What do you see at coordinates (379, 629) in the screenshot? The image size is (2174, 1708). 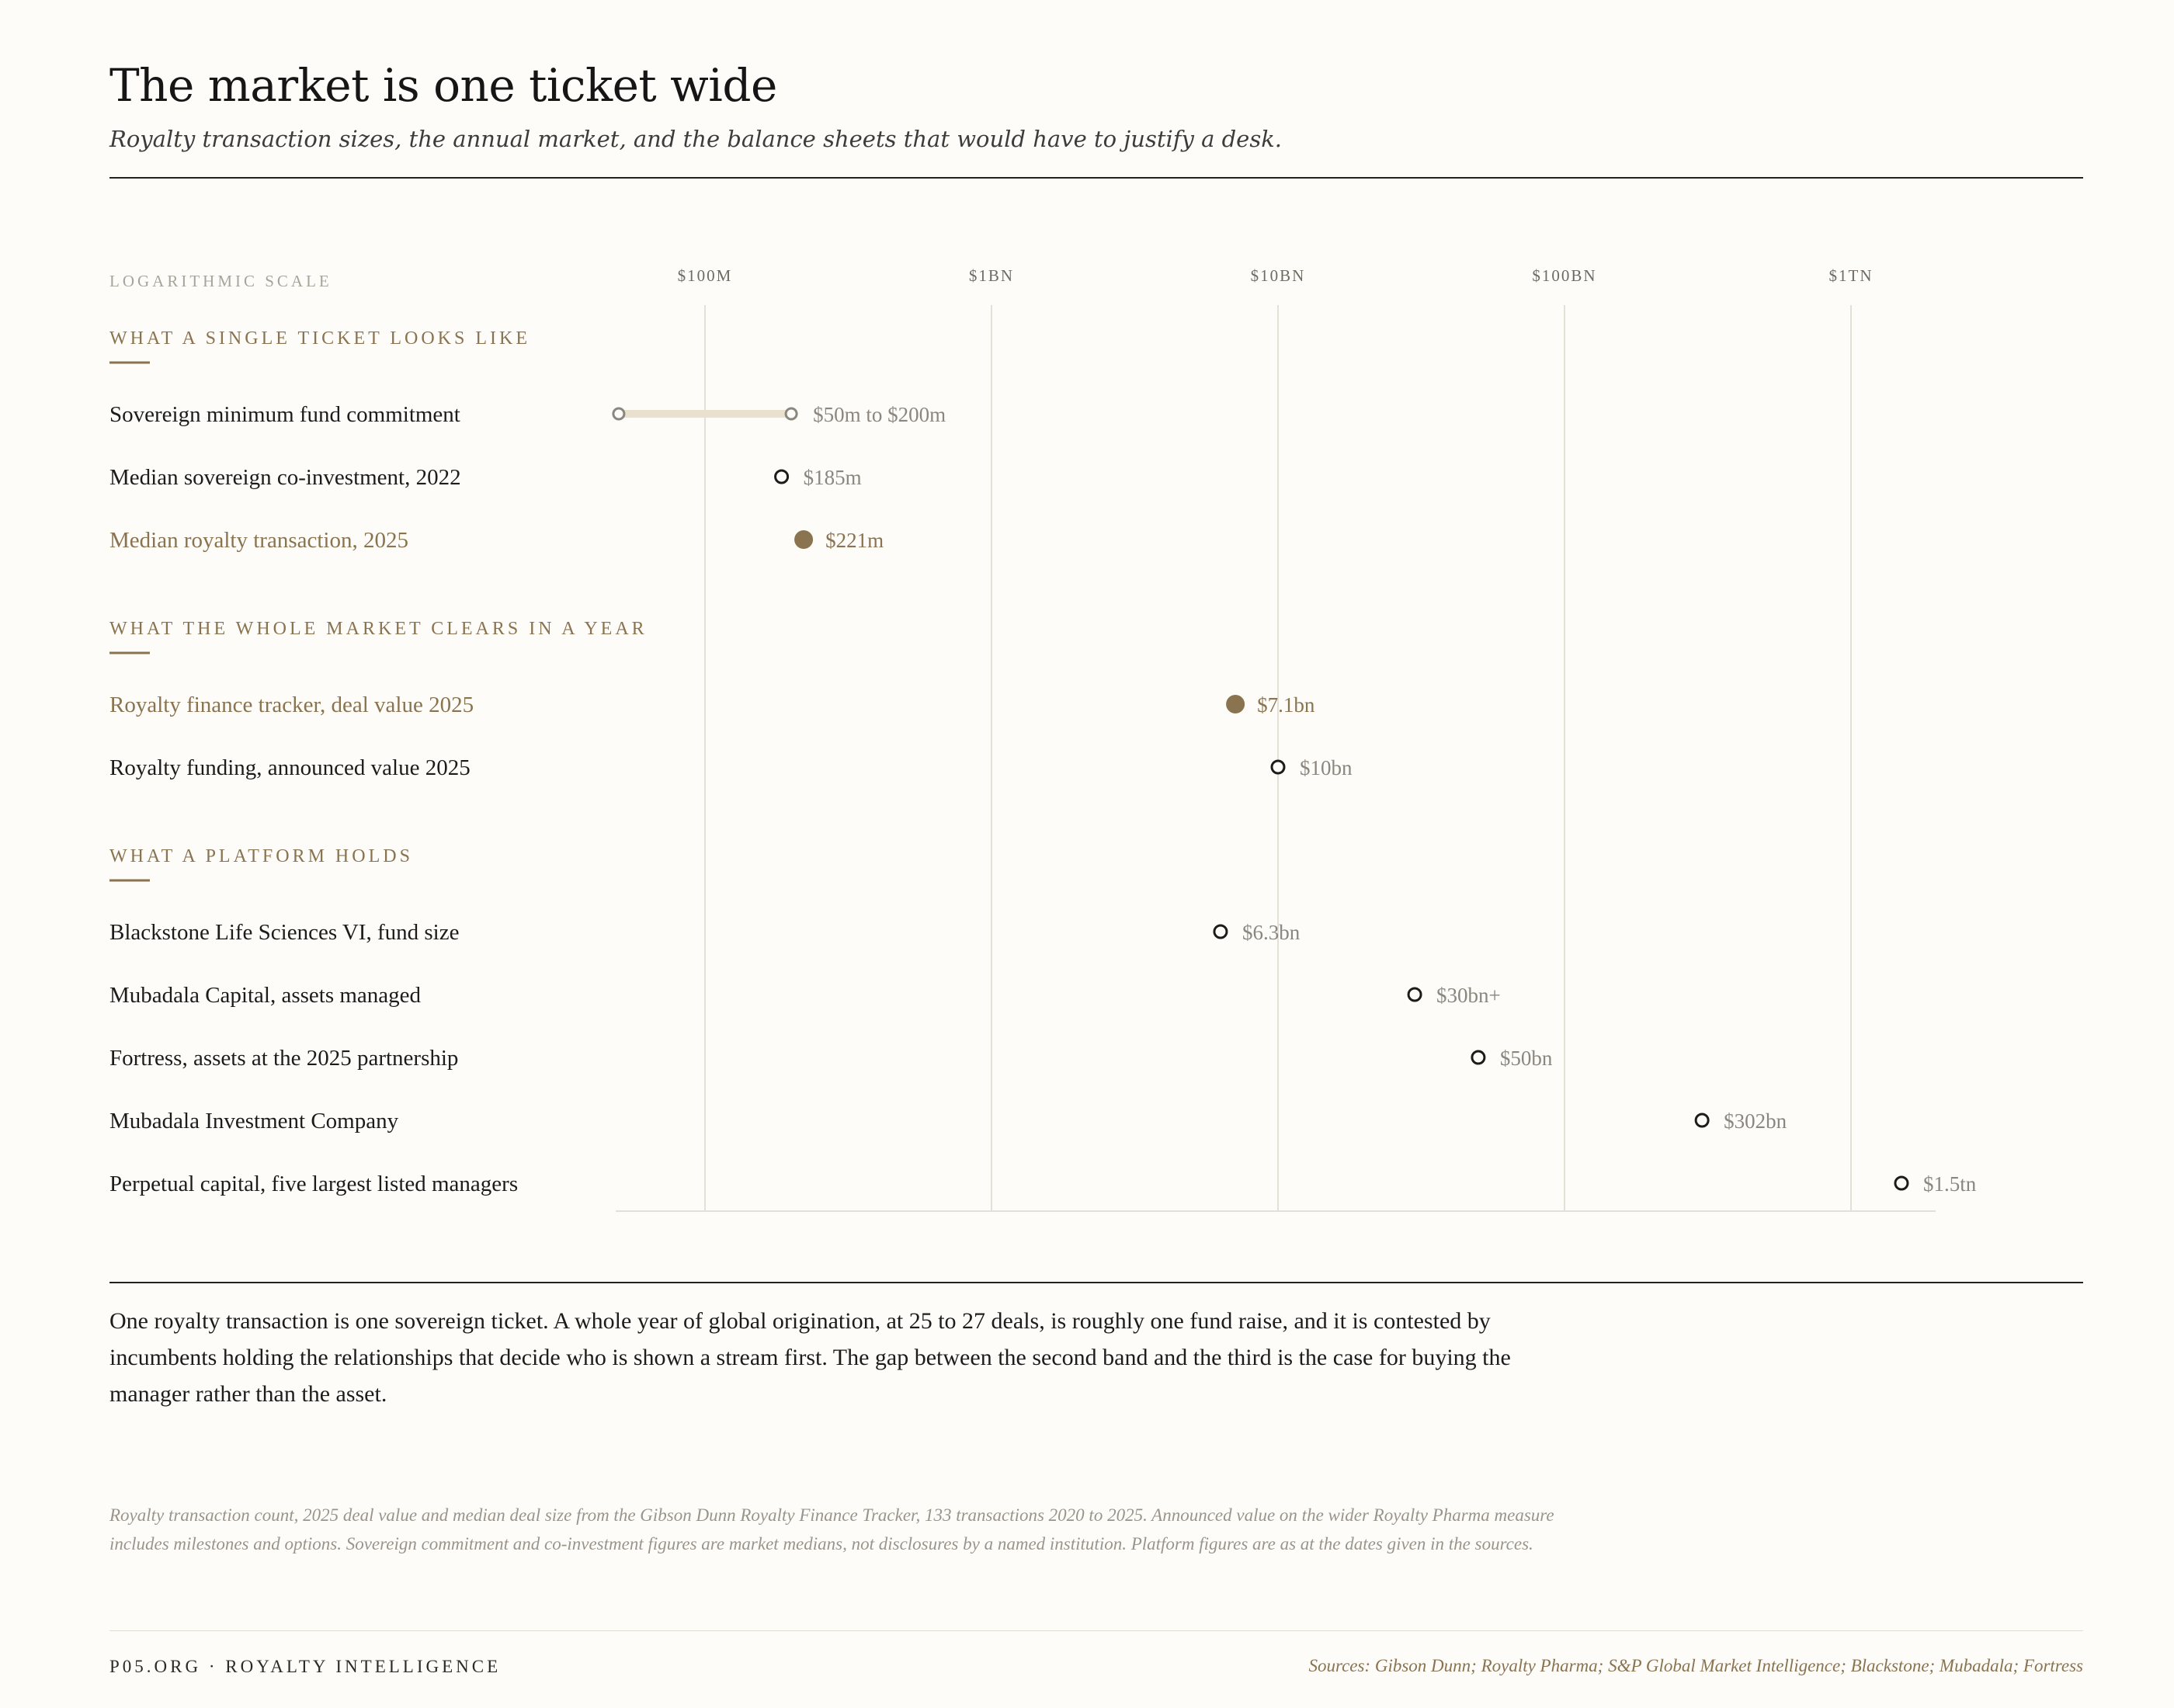 I see `section-header: WHAT THE WHOLE MARKET CLEARS IN A YEAR` at bounding box center [379, 629].